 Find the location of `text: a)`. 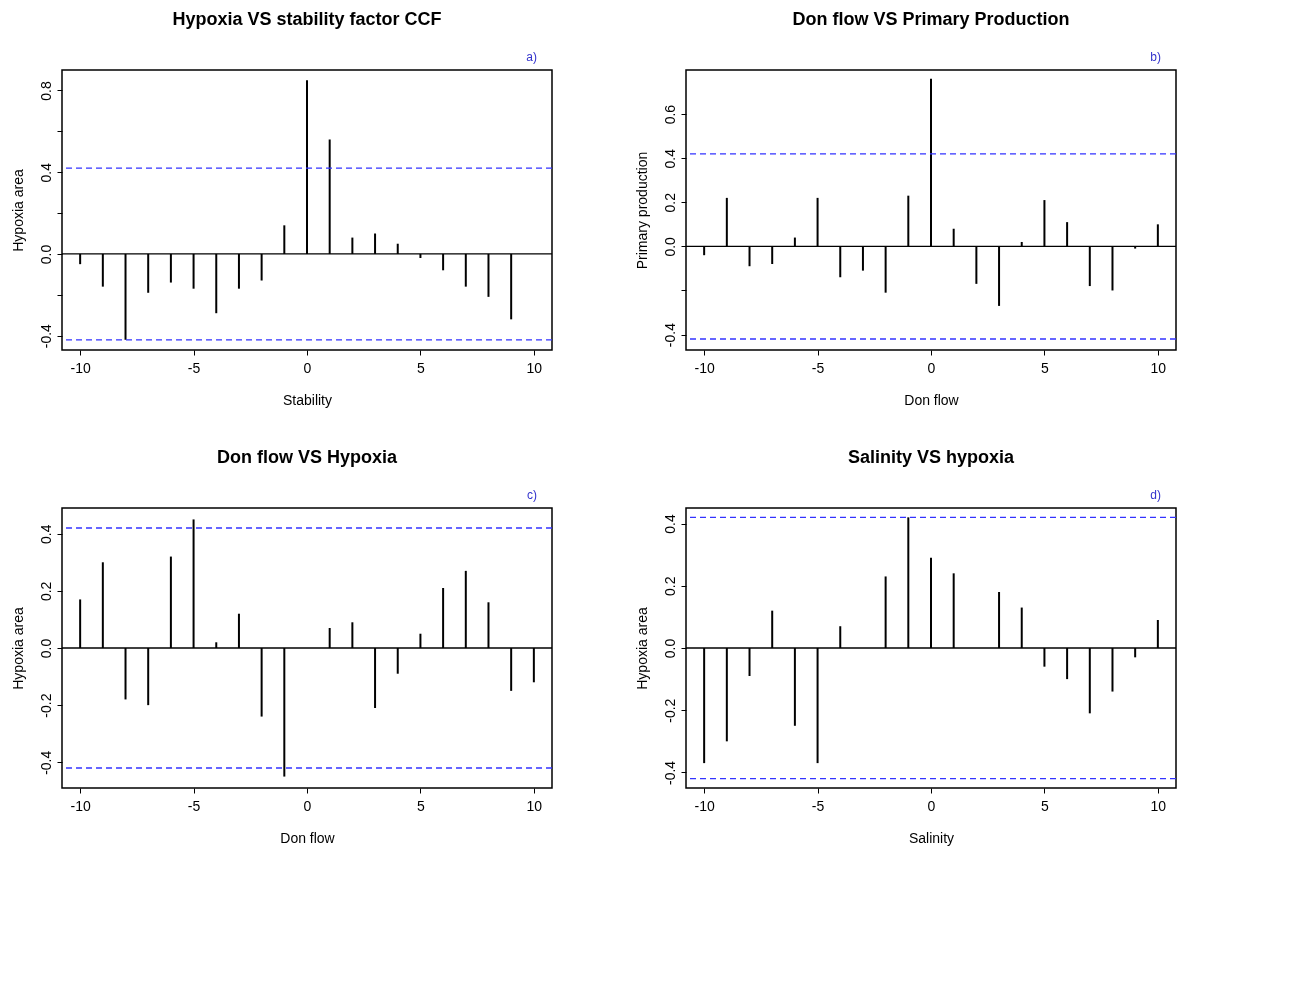

text: a) is located at coordinates (531, 57).